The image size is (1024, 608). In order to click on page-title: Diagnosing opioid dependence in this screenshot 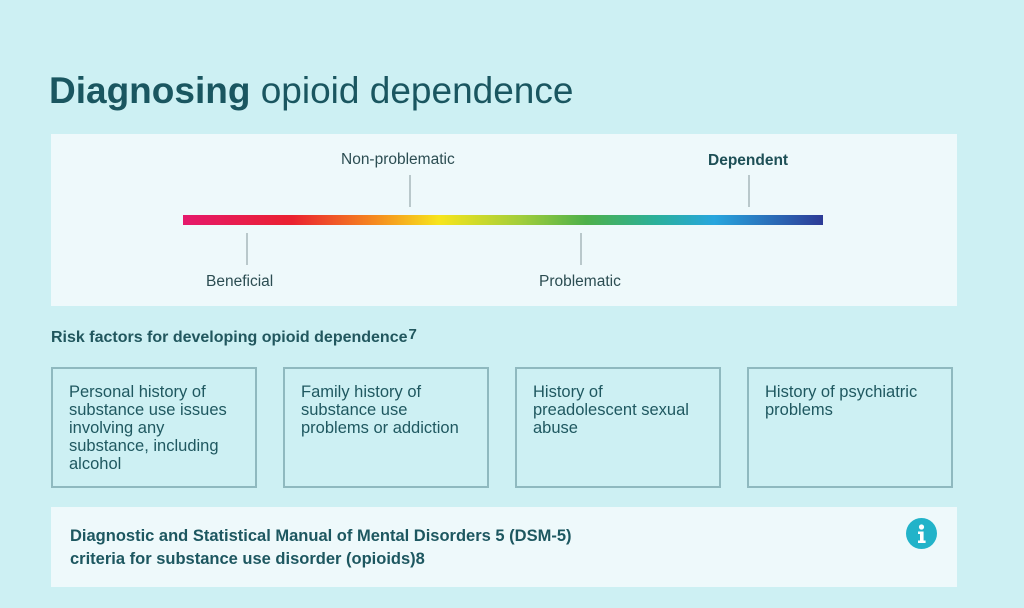, I will do `click(311, 91)`.